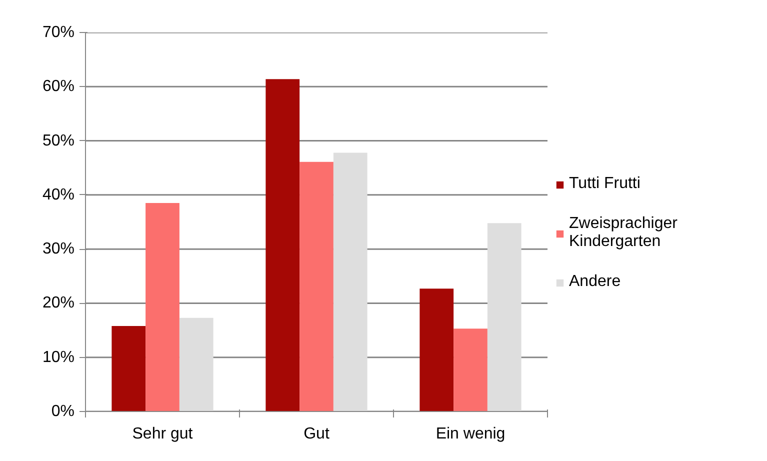 Image resolution: width=767 pixels, height=461 pixels. What do you see at coordinates (58, 32) in the screenshot?
I see `y-tick-label: 70%` at bounding box center [58, 32].